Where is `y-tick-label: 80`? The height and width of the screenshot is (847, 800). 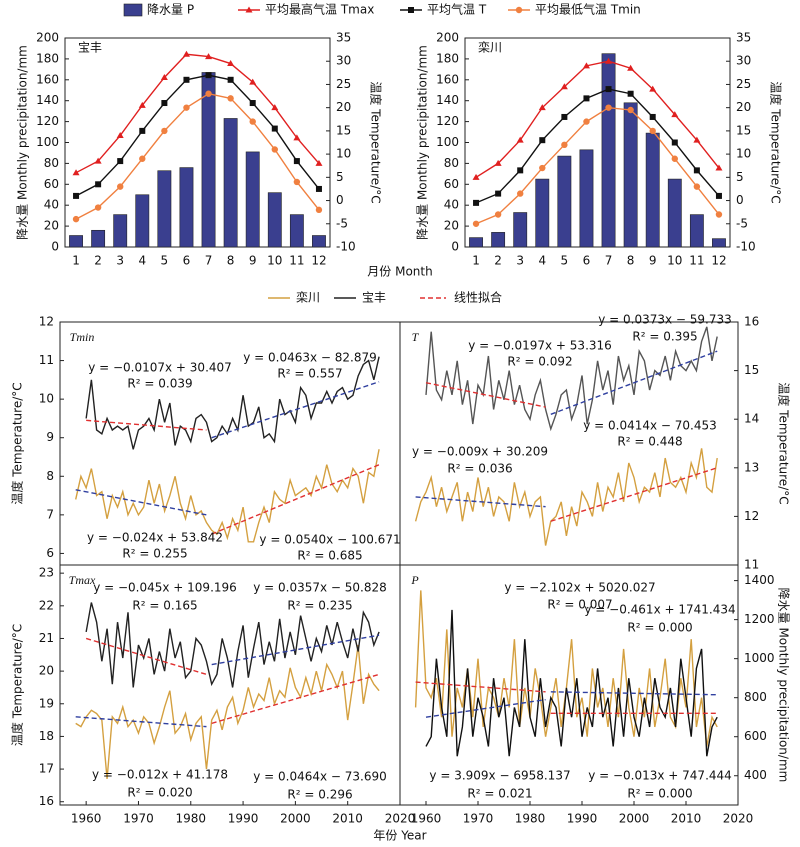
y-tick-label: 80 is located at coordinates (451, 163).